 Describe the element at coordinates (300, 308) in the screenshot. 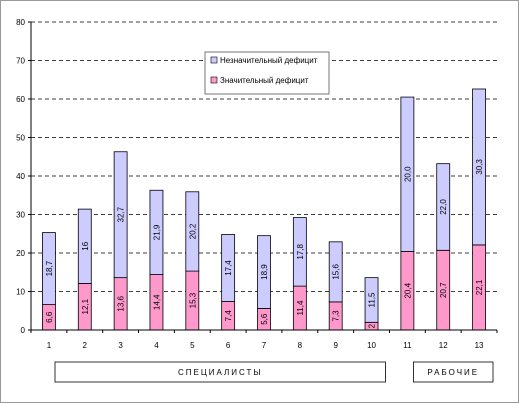

I see `data-label-significant: 11,4` at that location.